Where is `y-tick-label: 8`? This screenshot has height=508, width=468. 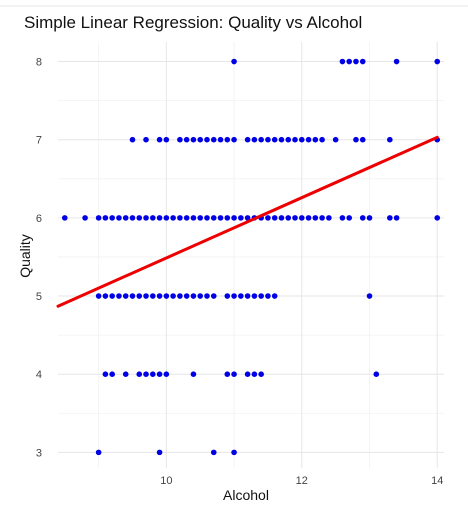
y-tick-label: 8 is located at coordinates (39, 63).